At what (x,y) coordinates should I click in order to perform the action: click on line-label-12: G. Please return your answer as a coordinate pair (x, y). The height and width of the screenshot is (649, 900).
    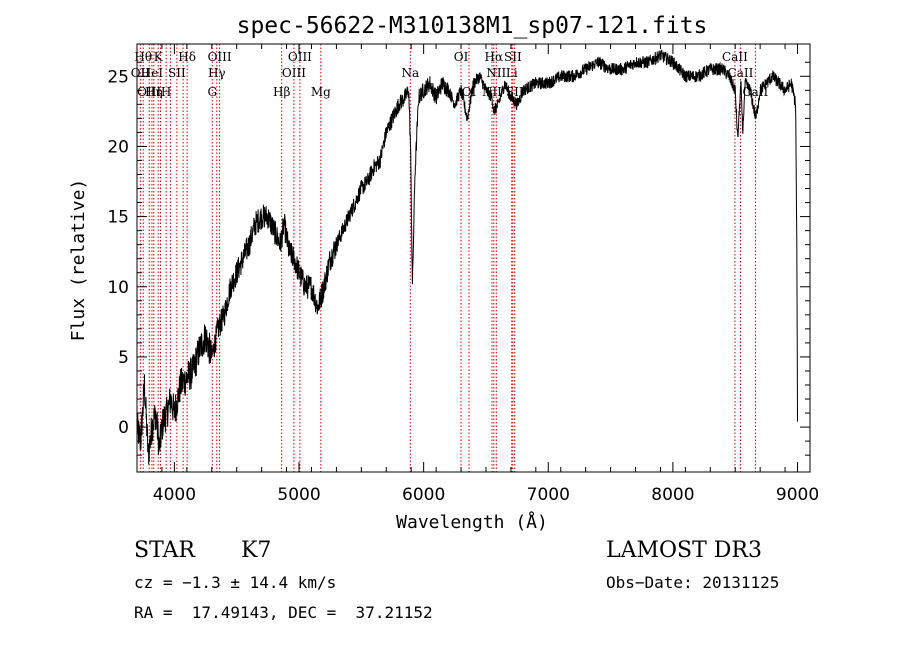
    Looking at the image, I should click on (212, 92).